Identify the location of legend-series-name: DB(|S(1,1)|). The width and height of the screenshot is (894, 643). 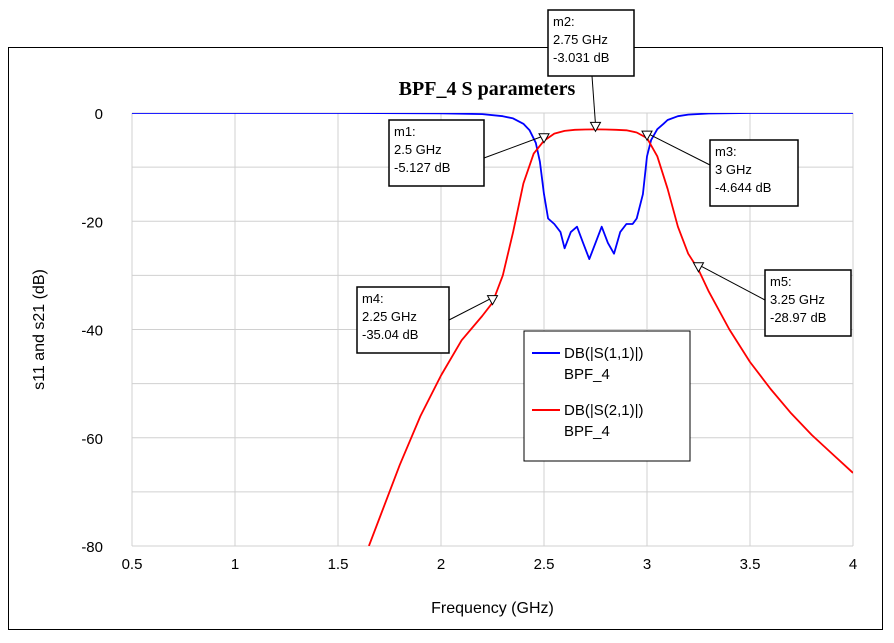
(603, 353).